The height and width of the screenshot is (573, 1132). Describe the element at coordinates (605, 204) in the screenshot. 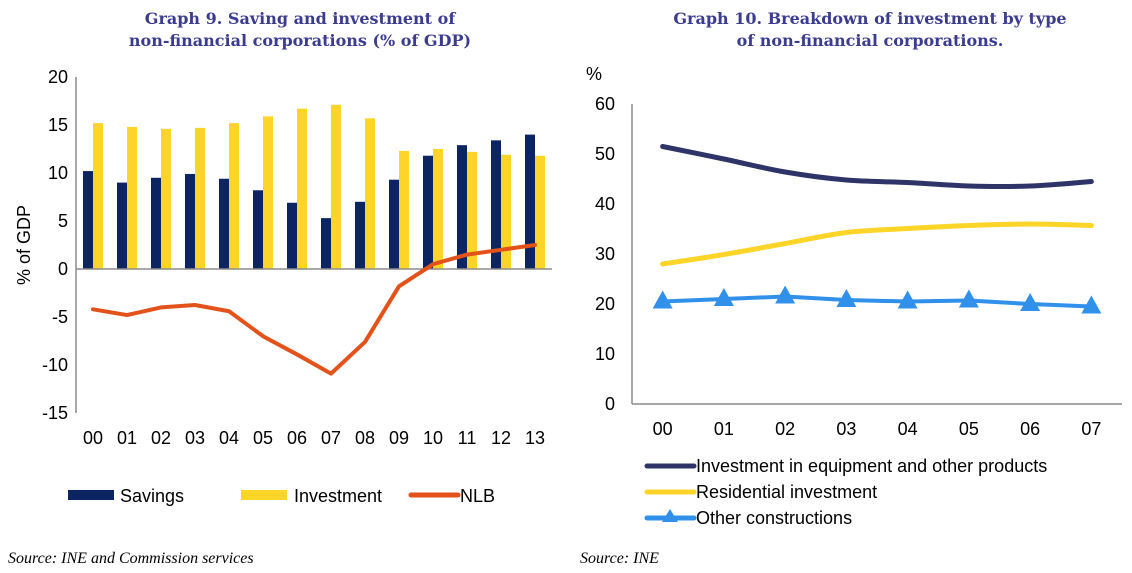

I see `y-tick-label: 40` at that location.